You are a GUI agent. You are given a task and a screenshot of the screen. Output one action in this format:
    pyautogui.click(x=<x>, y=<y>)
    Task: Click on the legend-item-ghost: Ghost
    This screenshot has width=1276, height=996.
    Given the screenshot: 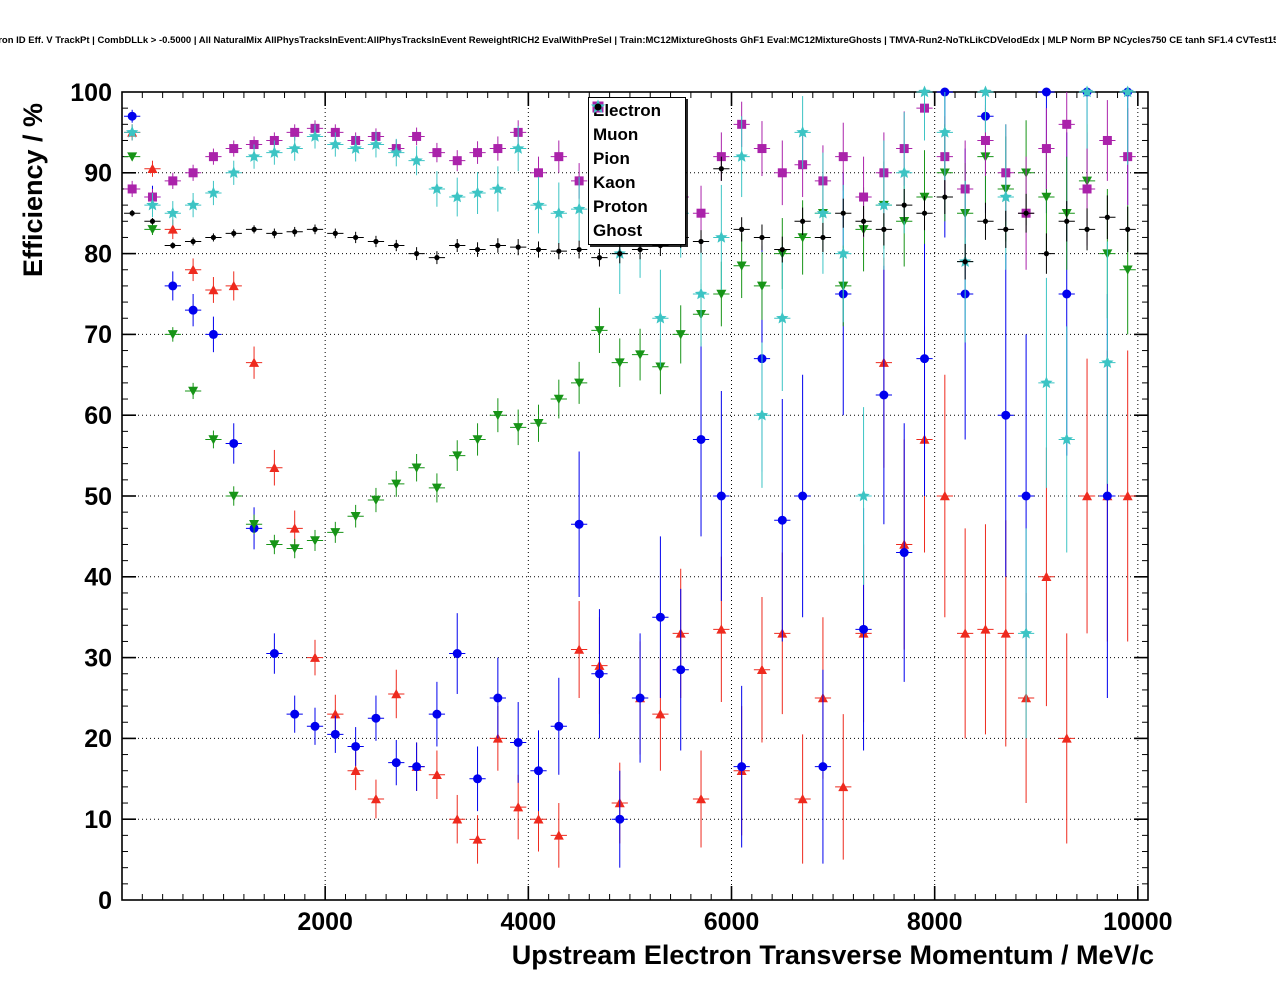 What is the action you would take?
    pyautogui.click(x=637, y=173)
    